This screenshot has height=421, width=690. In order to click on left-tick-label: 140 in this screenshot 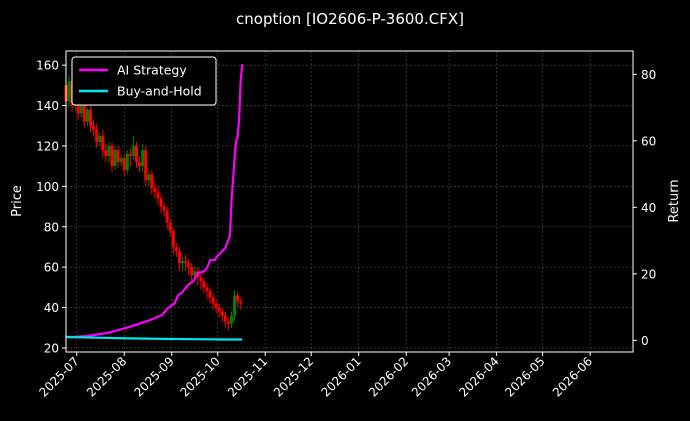, I will do `click(47, 106)`.